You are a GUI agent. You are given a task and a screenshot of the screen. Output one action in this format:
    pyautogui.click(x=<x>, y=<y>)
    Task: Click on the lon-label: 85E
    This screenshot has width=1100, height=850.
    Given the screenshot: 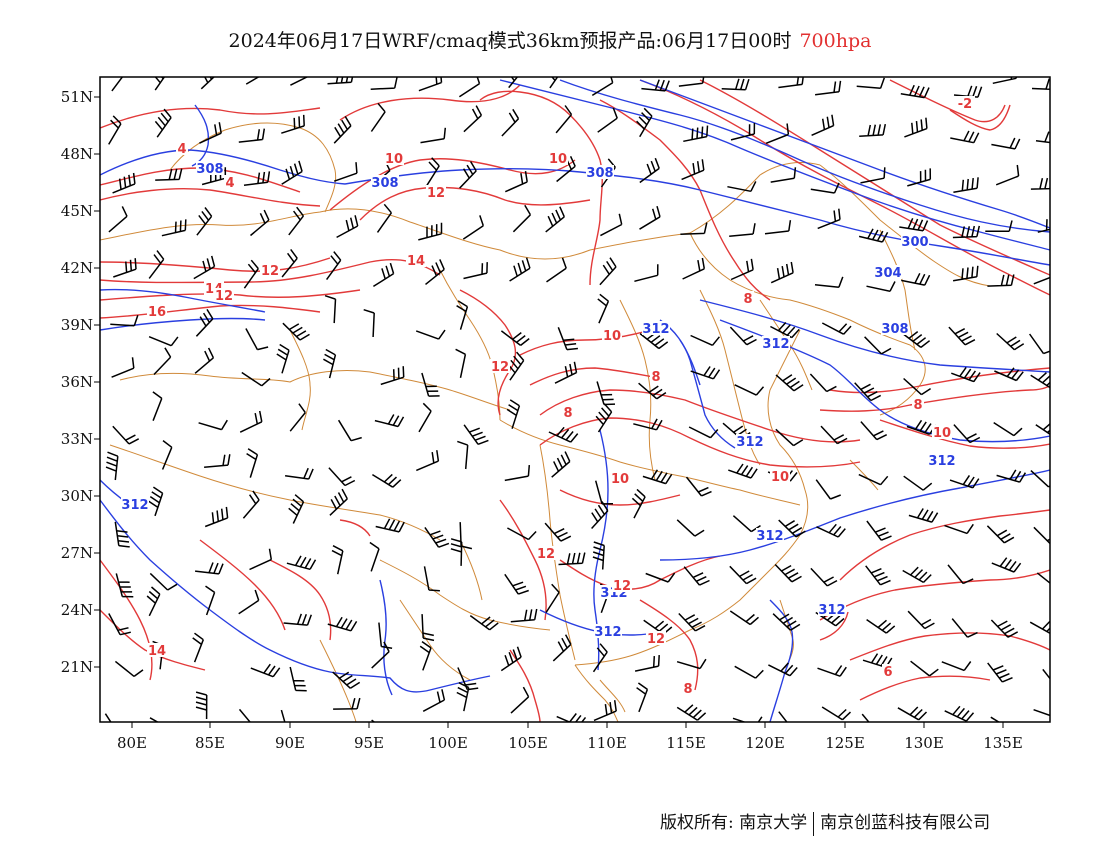 What is the action you would take?
    pyautogui.click(x=210, y=743)
    